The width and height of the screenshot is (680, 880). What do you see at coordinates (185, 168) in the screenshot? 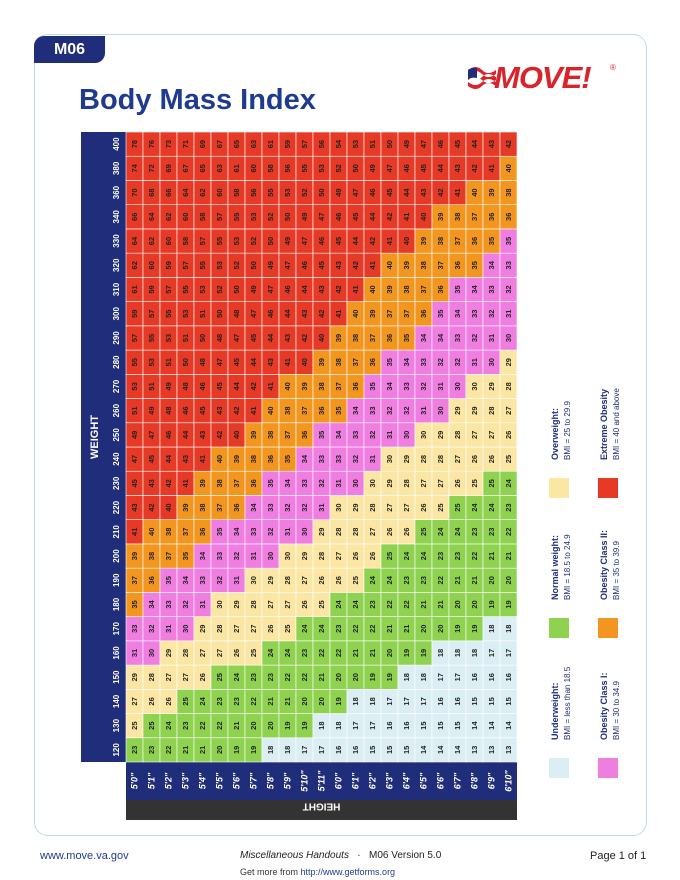
I see `bmi-value: 67` at bounding box center [185, 168].